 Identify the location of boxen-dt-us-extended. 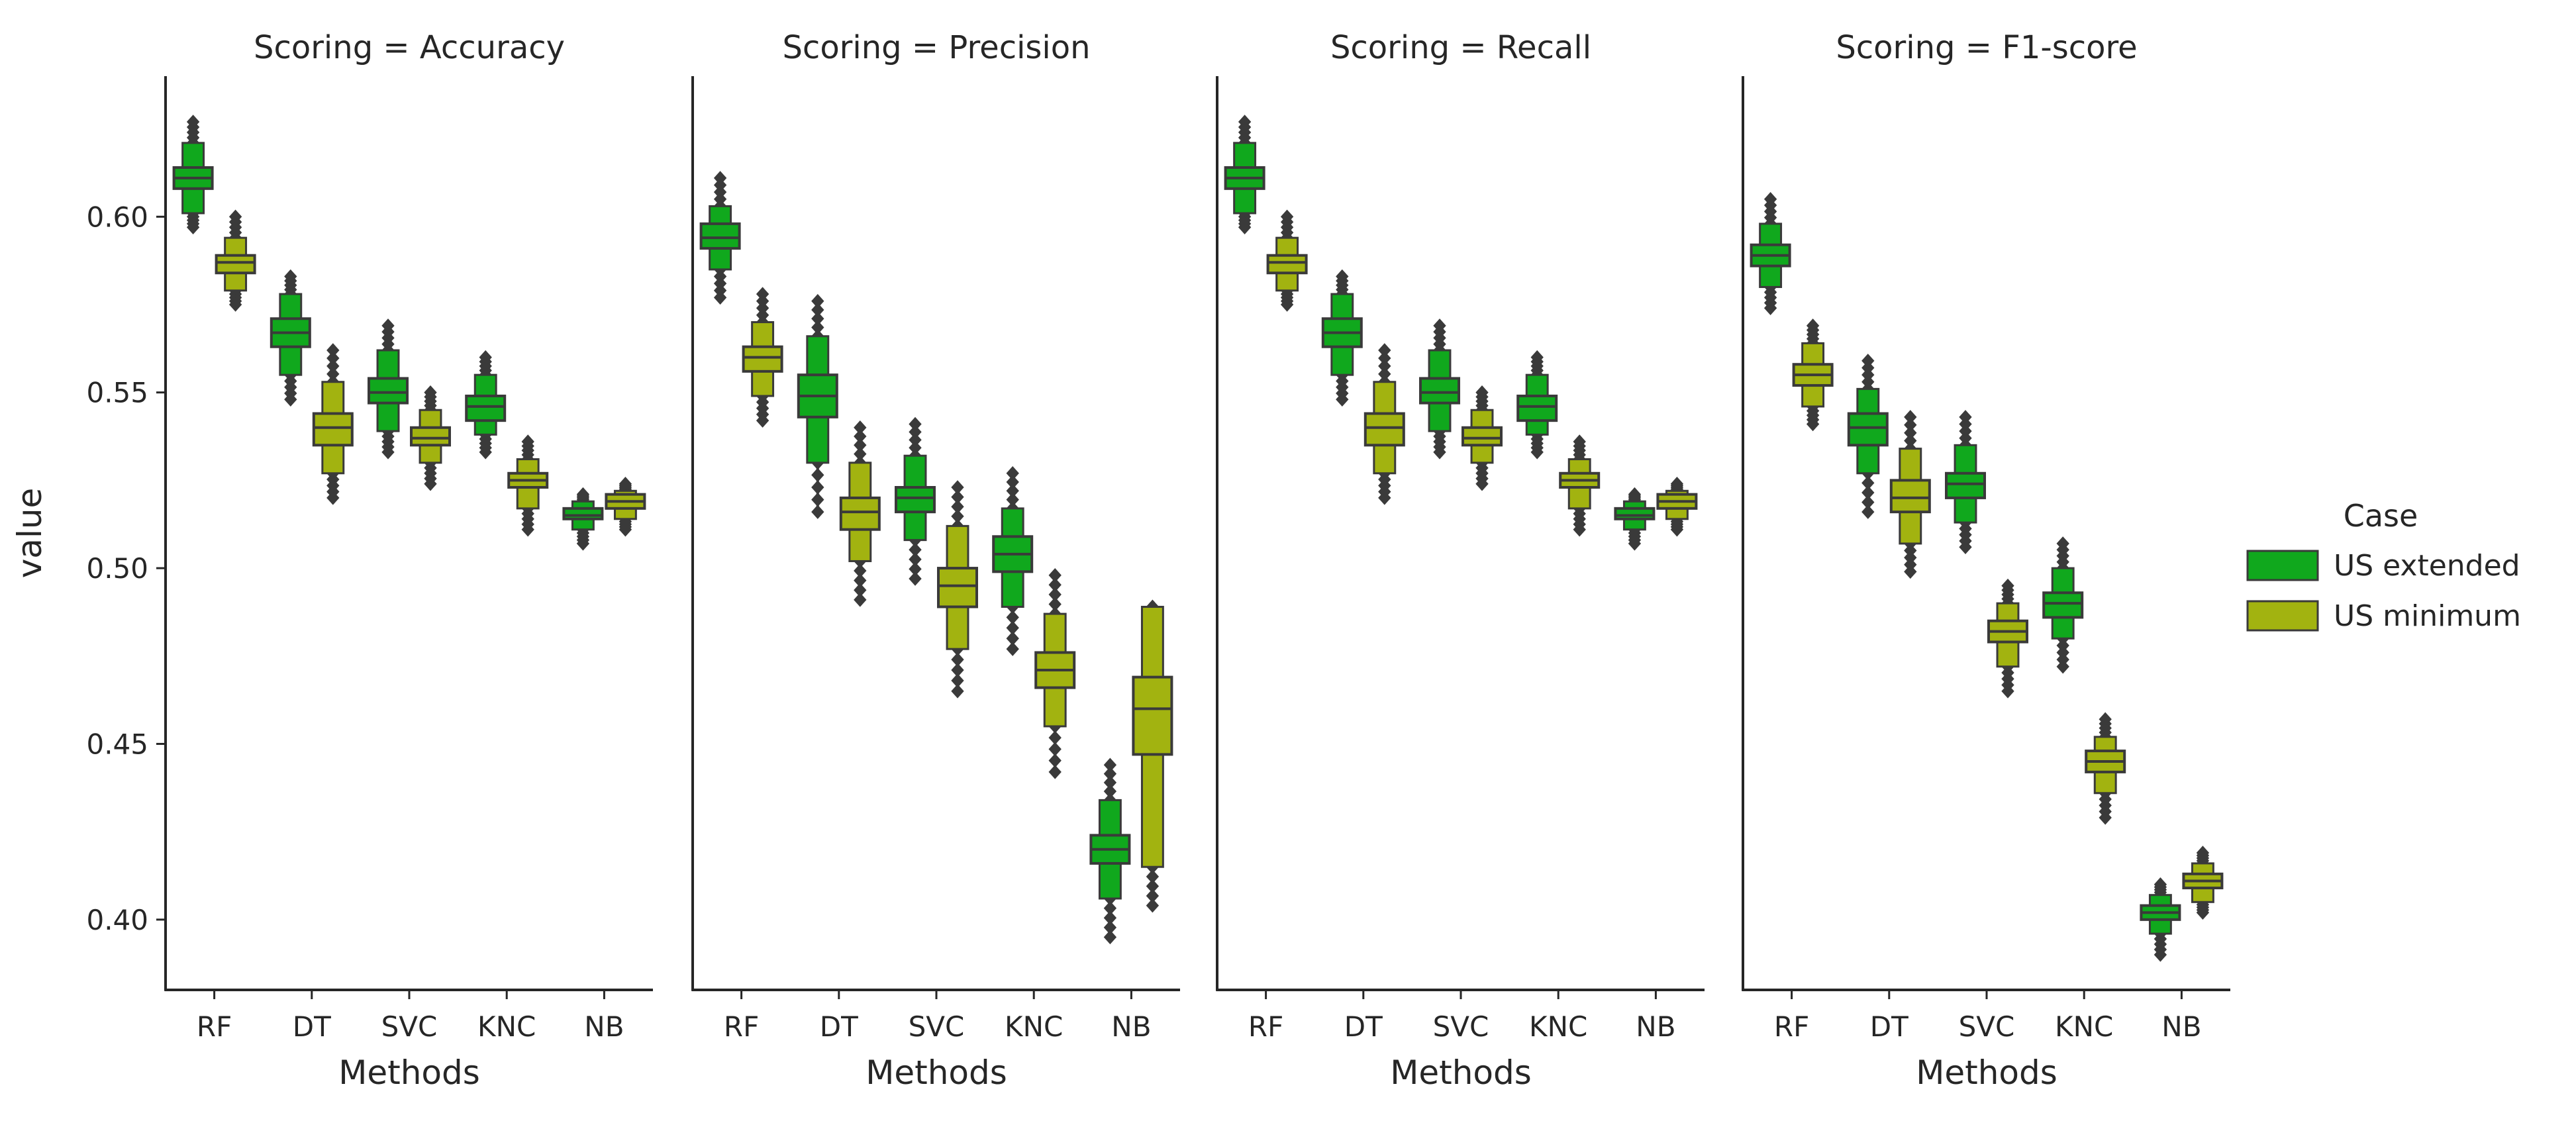
(1868, 436).